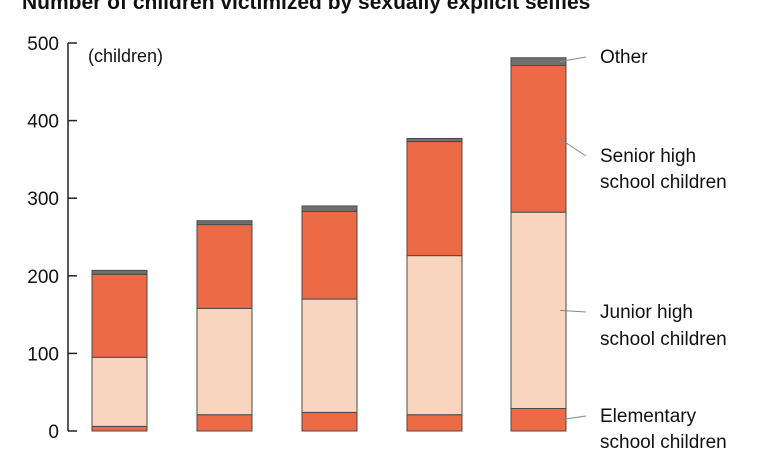 Image resolution: width=768 pixels, height=450 pixels. I want to click on y-tick-label: 400, so click(43, 122).